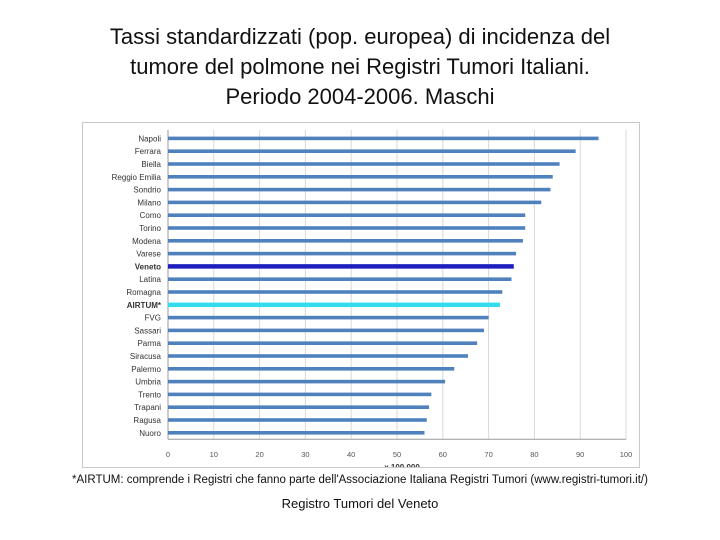 The image size is (720, 540). What do you see at coordinates (328, 317) in the screenshot?
I see `bar-fvg` at bounding box center [328, 317].